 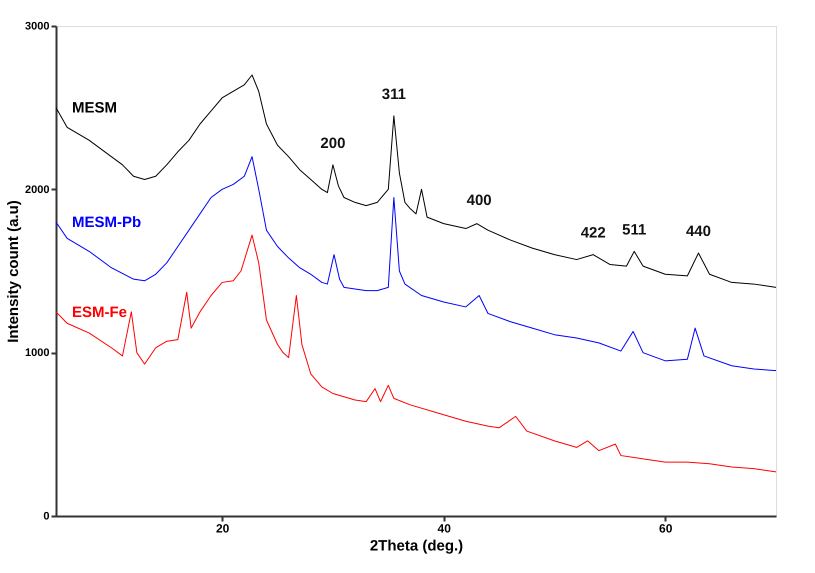 I want to click on y-tick-label: 3000, so click(x=37, y=26).